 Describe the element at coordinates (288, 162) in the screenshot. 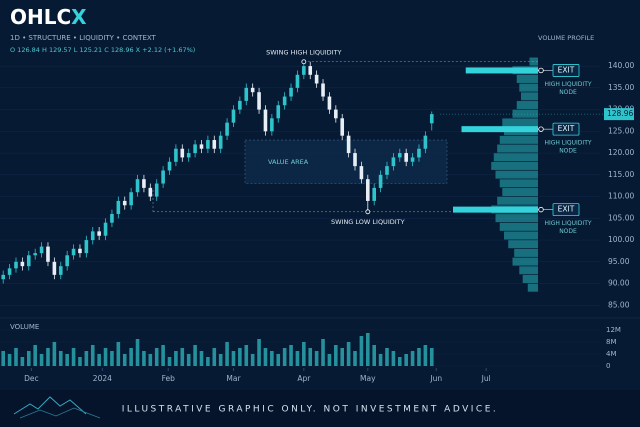

I see `value-area-label: VALUE AREA` at that location.